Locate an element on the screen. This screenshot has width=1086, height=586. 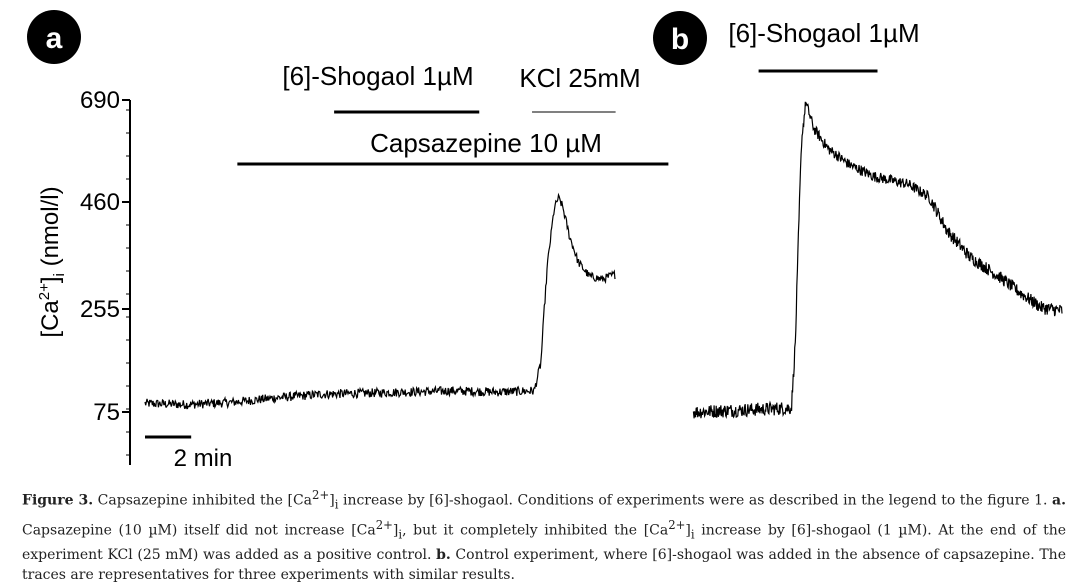
panel-a-badge: a is located at coordinates (54, 37).